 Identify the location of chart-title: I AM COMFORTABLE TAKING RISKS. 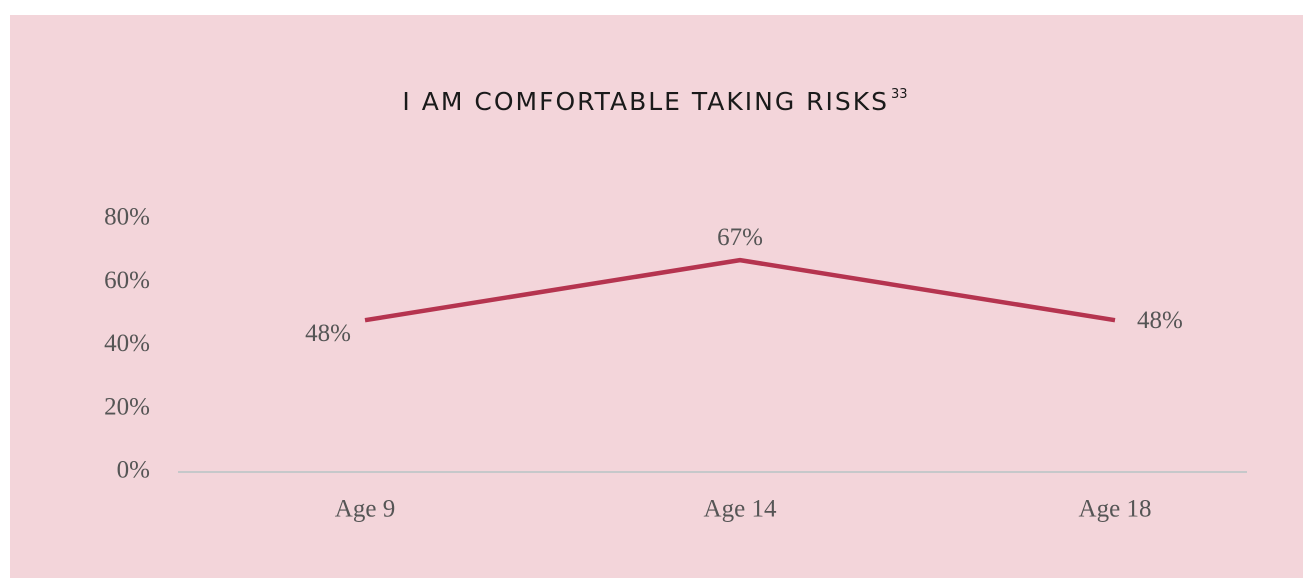
(645, 101).